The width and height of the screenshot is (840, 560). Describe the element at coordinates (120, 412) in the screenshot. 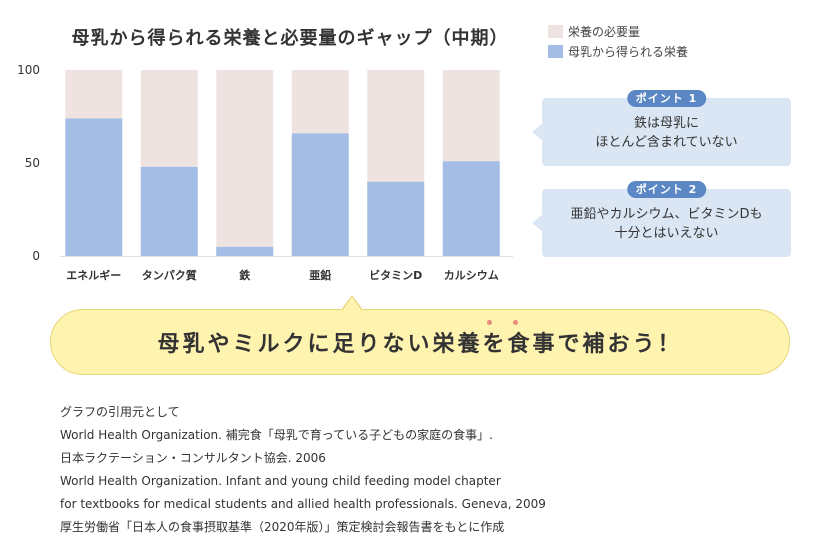

I see `source-line-1: グラフの引用元として` at that location.